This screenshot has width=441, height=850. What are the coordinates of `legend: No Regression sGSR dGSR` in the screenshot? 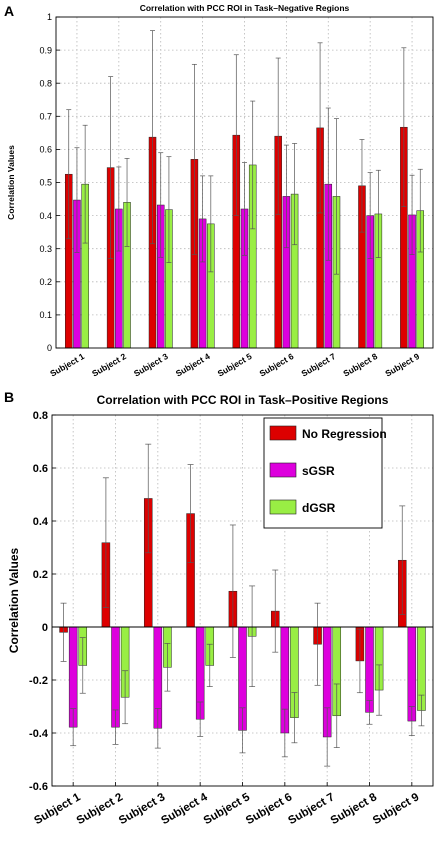 It's located at (325, 473).